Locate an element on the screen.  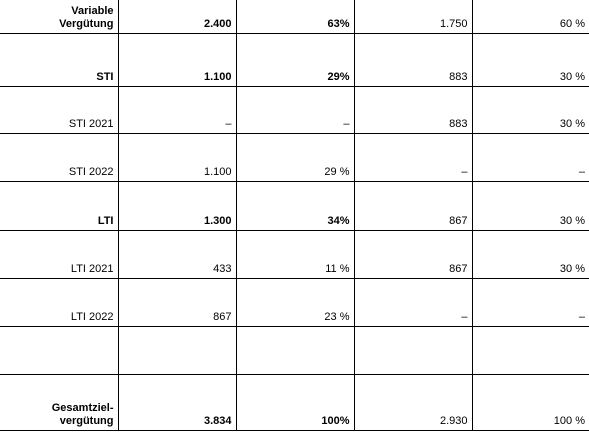
table-row: LTI 2021 433 11 % 867 30 % is located at coordinates (294, 254).